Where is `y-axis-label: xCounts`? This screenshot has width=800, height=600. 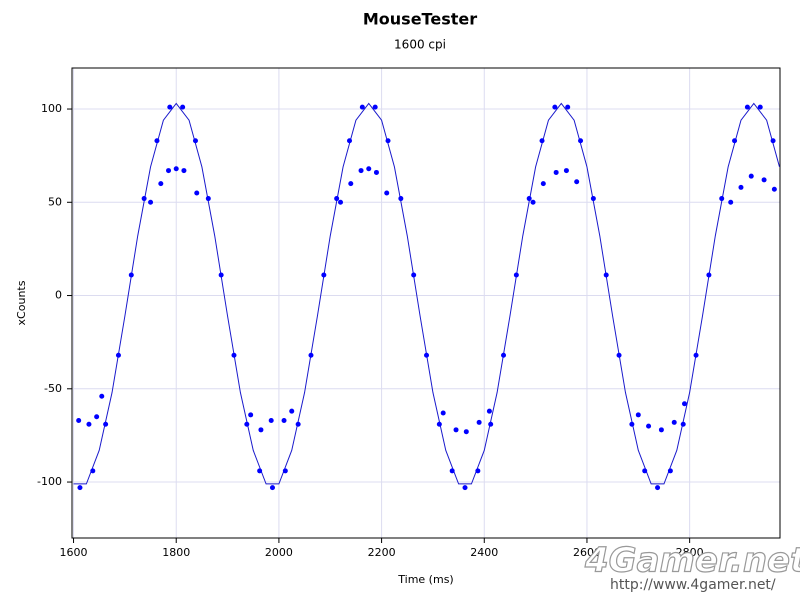
y-axis-label: xCounts is located at coordinates (21, 302).